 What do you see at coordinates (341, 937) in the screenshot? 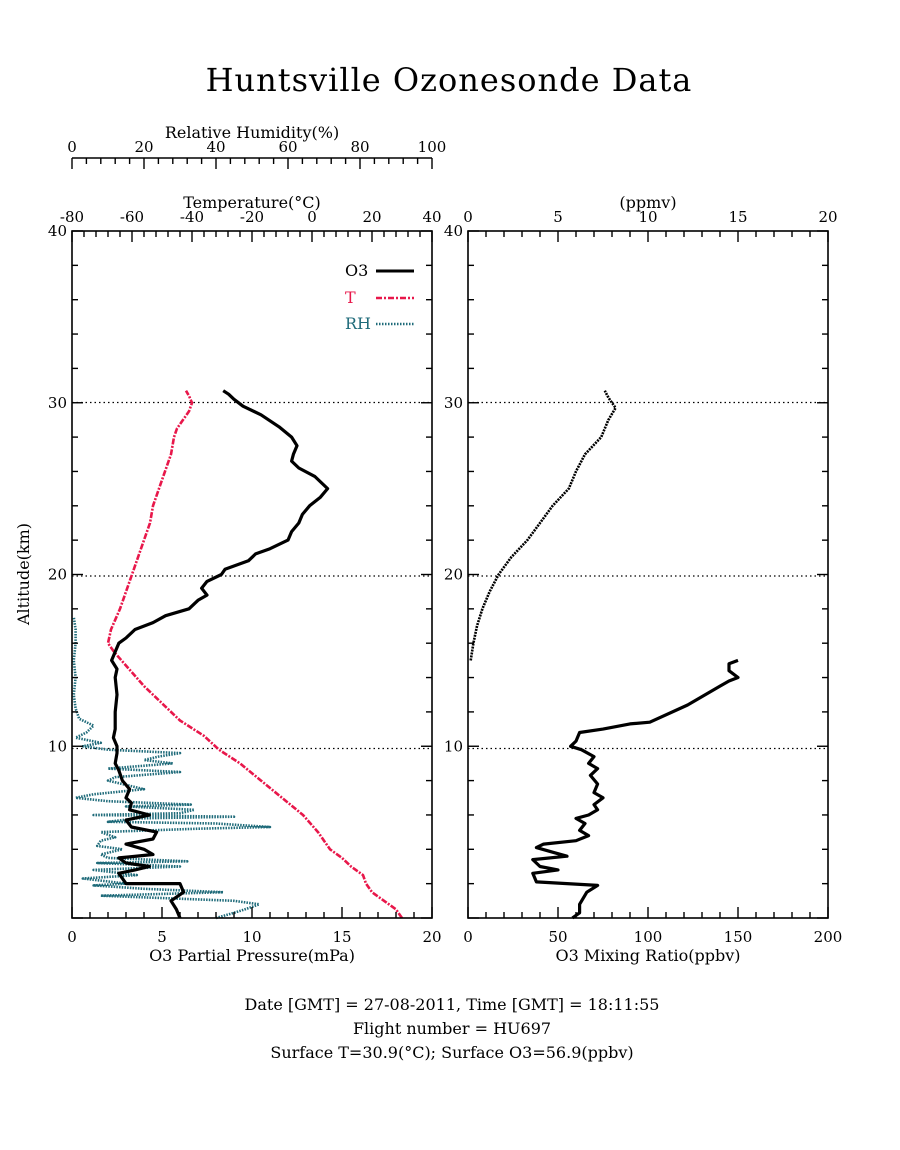
I see `o3-pressure-axis-tick-label-15: 15` at bounding box center [341, 937].